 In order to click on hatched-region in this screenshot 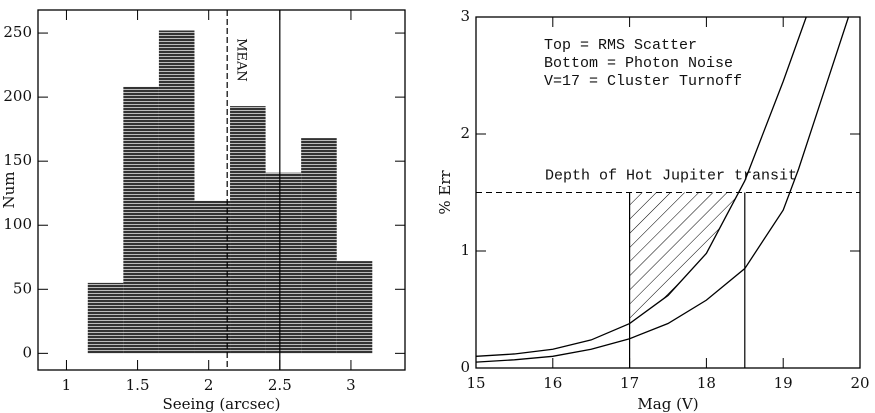, I will do `click(684, 258)`.